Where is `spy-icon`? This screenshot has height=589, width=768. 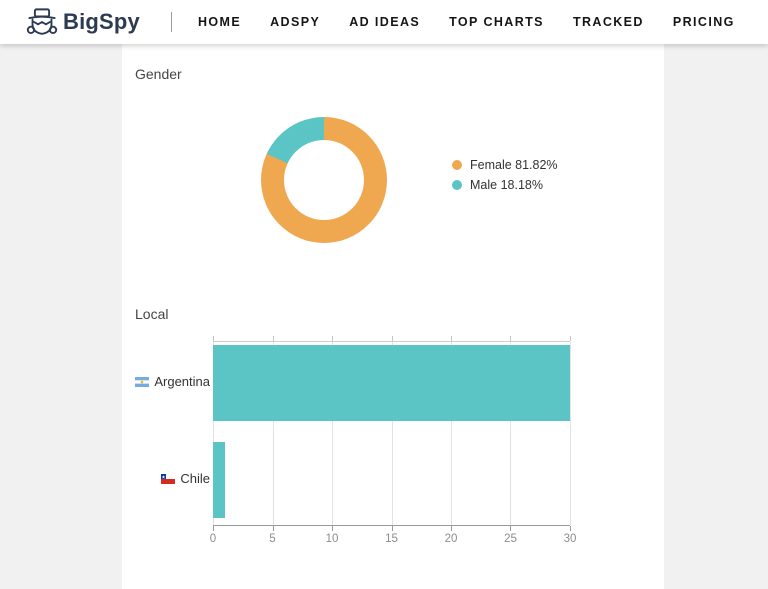
spy-icon is located at coordinates (42, 22).